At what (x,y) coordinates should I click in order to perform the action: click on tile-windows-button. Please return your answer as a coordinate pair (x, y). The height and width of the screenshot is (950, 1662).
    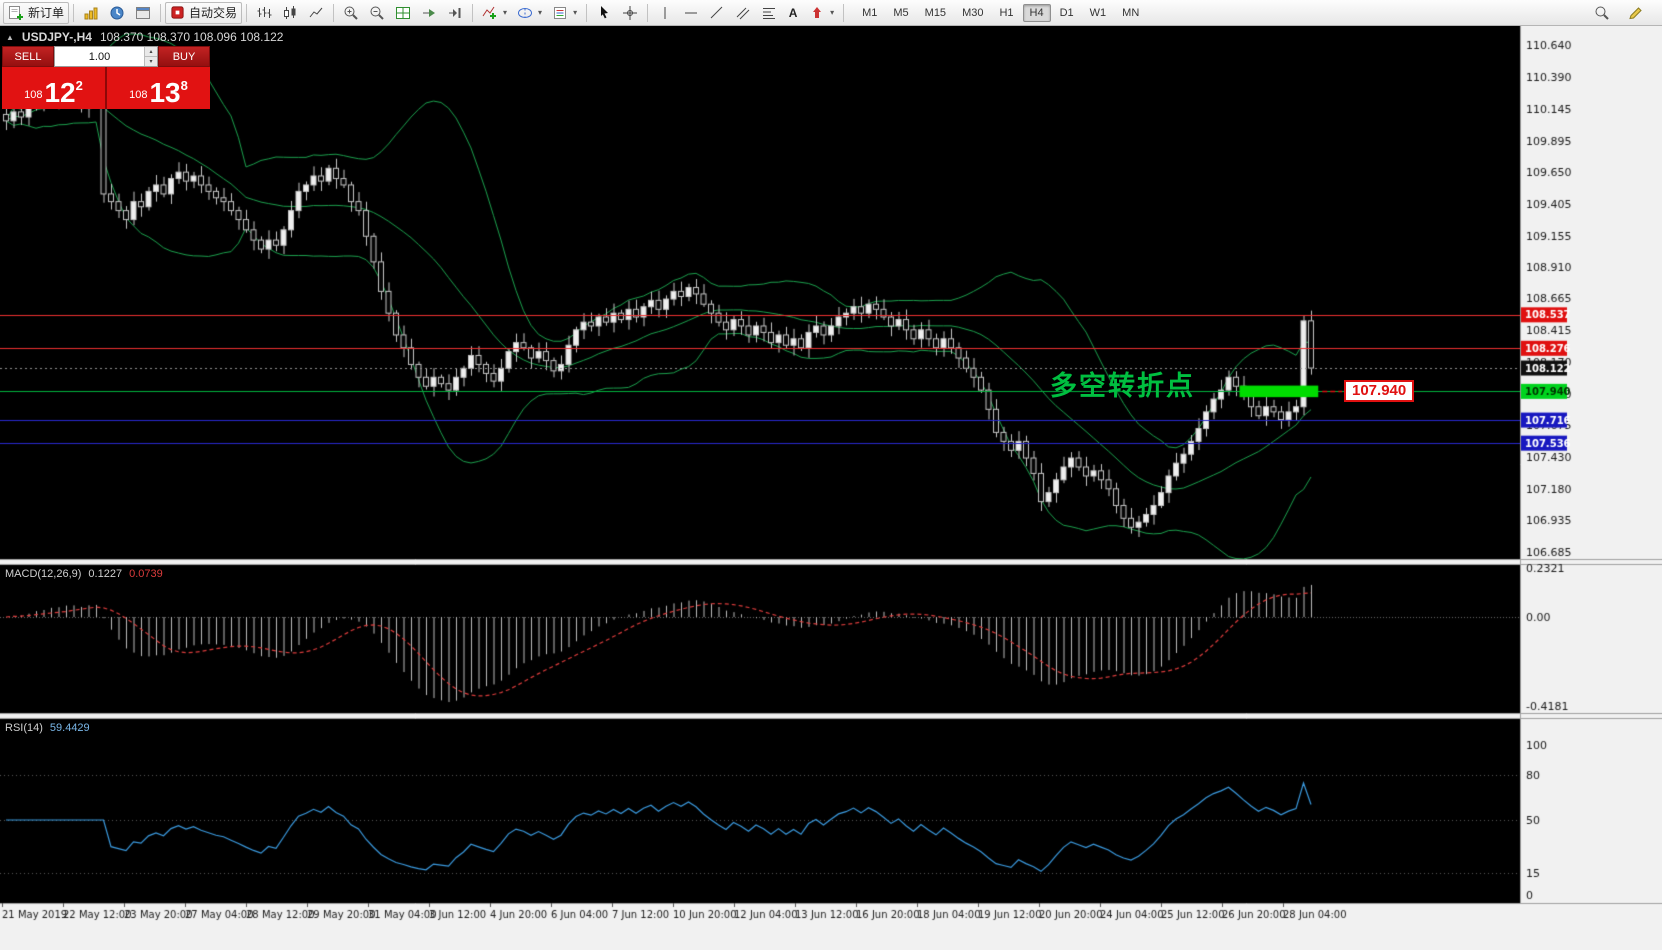
    Looking at the image, I should click on (403, 13).